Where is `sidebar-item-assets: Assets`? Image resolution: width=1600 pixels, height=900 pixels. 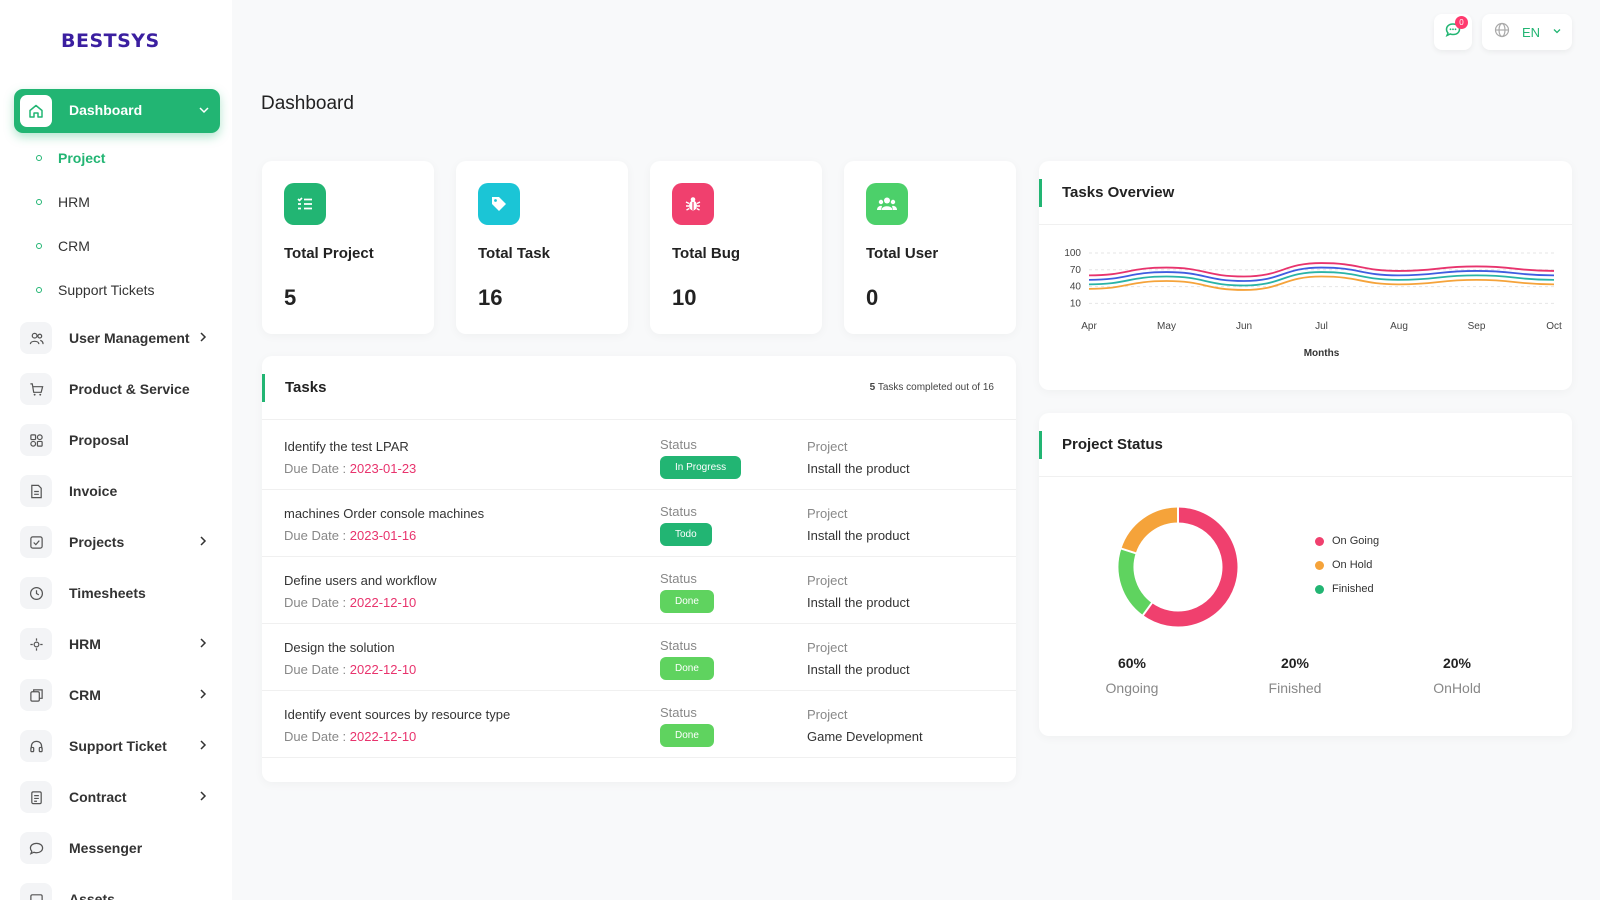 sidebar-item-assets: Assets is located at coordinates (116, 891).